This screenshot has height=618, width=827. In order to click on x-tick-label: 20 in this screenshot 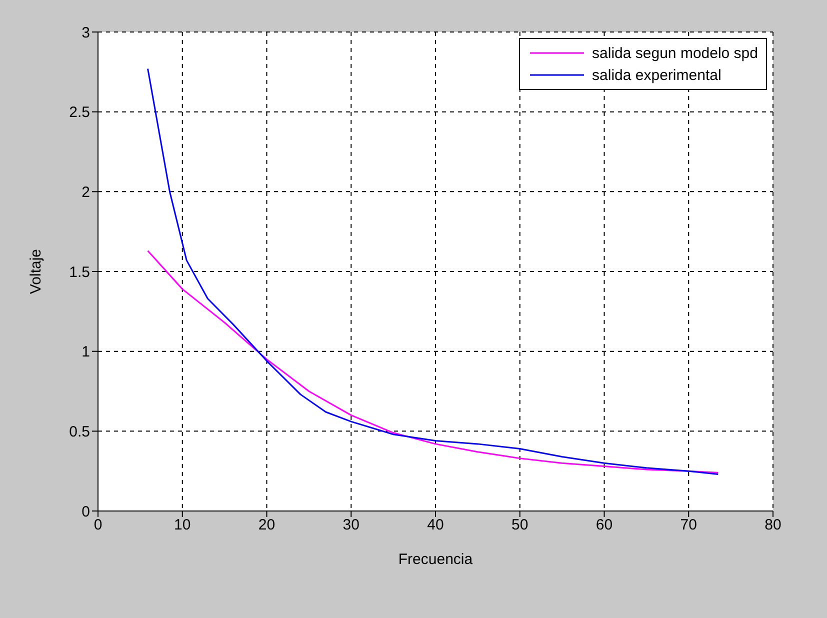, I will do `click(267, 525)`.